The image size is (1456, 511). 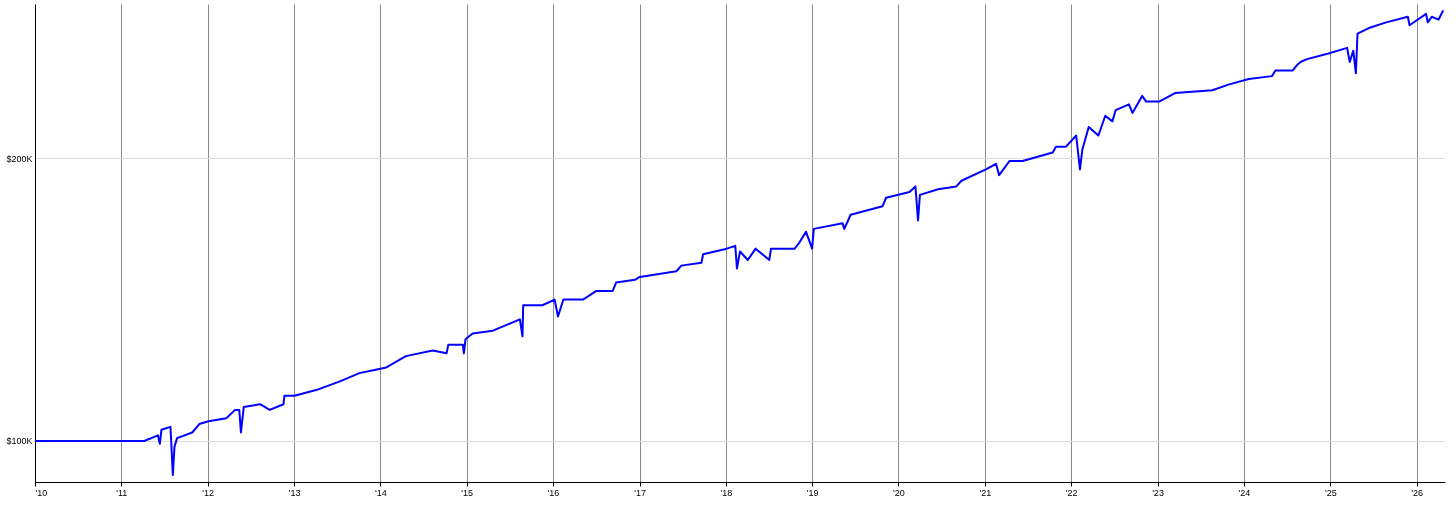 What do you see at coordinates (726, 492) in the screenshot?
I see `x-tick-label: '18` at bounding box center [726, 492].